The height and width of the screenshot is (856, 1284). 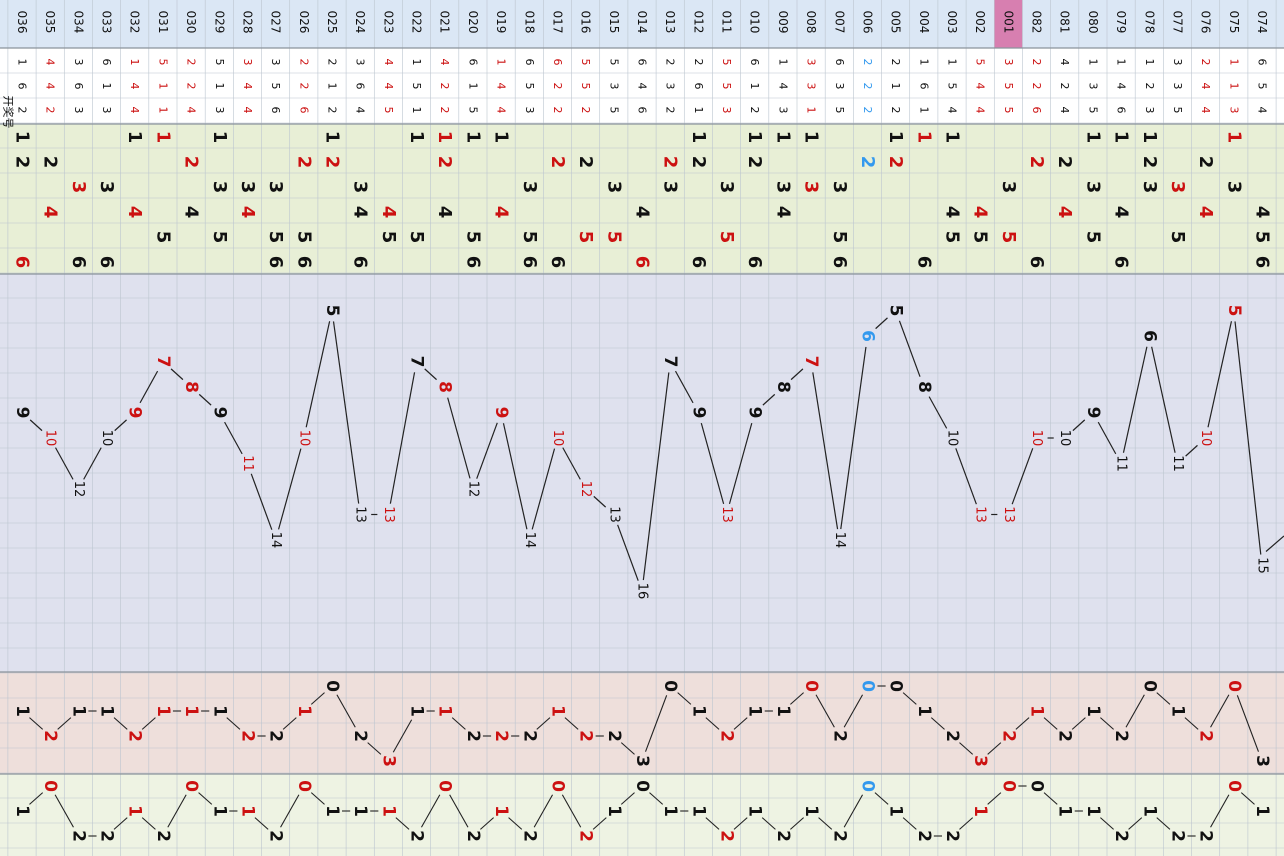 What do you see at coordinates (50, 212) in the screenshot?
I see `distribution-digit: 4` at bounding box center [50, 212].